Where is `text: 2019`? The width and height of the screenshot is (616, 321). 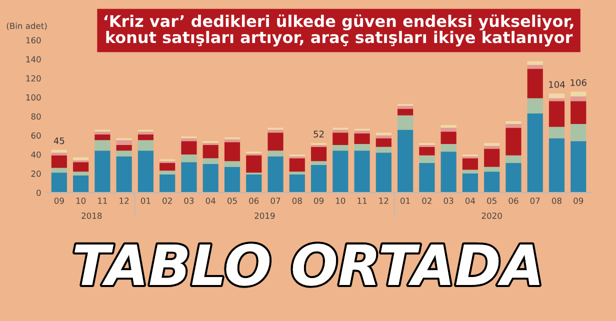 text: 2019 is located at coordinates (264, 215).